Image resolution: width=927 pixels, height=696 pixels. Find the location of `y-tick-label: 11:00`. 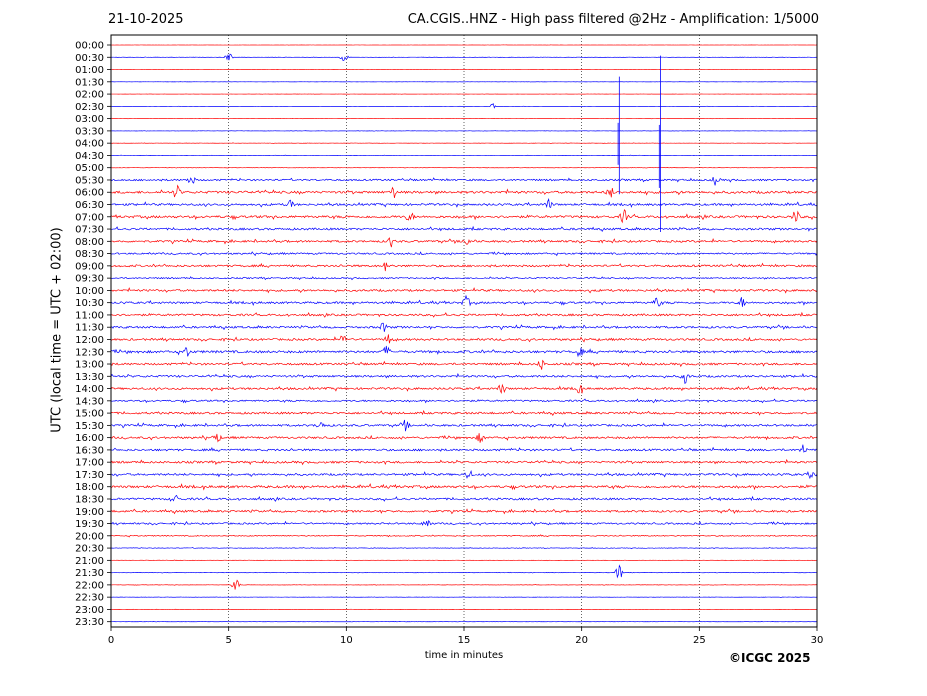

y-tick-label: 11:00 is located at coordinates (89, 315).